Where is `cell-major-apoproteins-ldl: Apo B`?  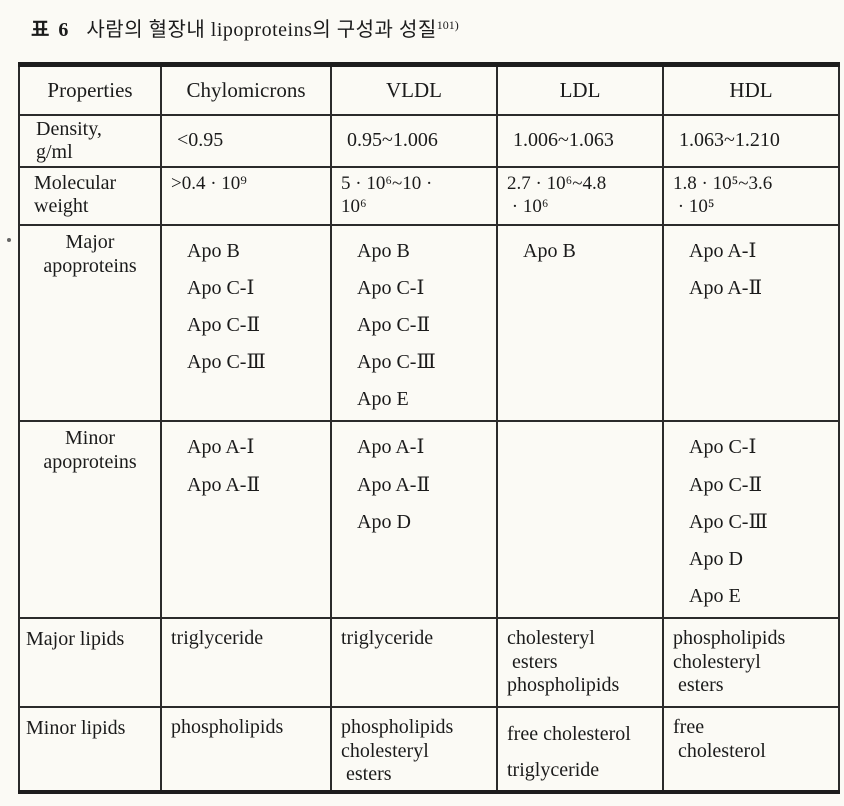 cell-major-apoproteins-ldl: Apo B is located at coordinates (580, 323).